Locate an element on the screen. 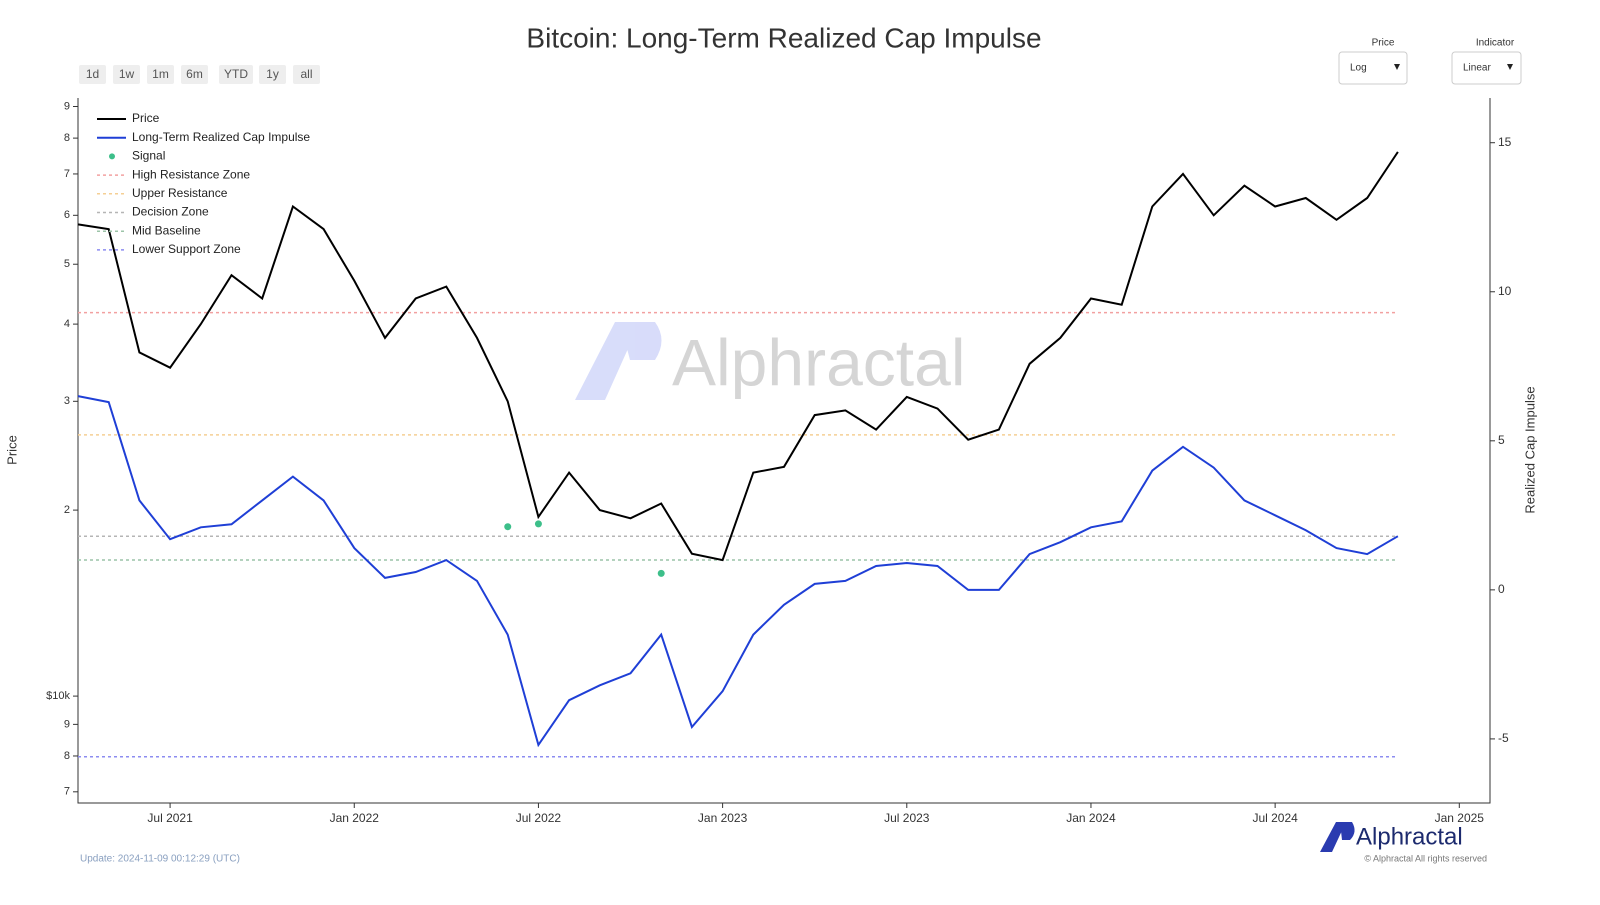  x-tick-label: Jan 2022 is located at coordinates (355, 818).